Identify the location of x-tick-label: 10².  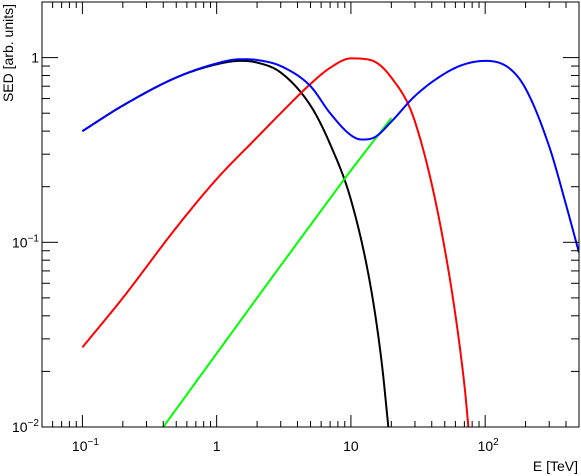
(489, 445).